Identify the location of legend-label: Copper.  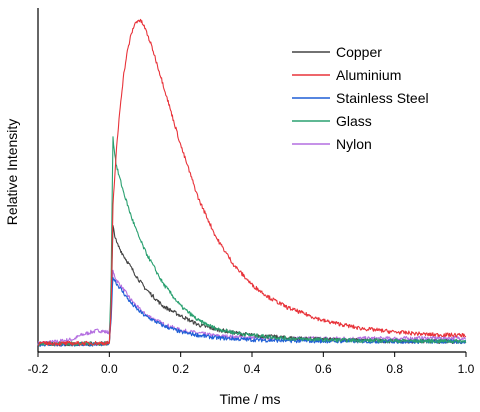
(359, 52).